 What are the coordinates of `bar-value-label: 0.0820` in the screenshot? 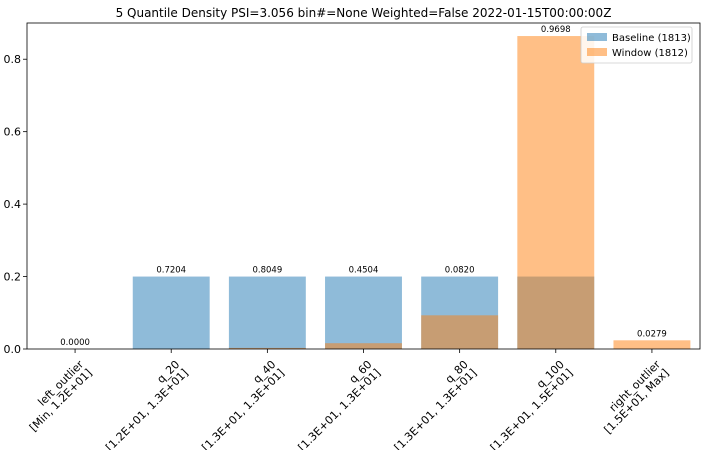 It's located at (460, 271).